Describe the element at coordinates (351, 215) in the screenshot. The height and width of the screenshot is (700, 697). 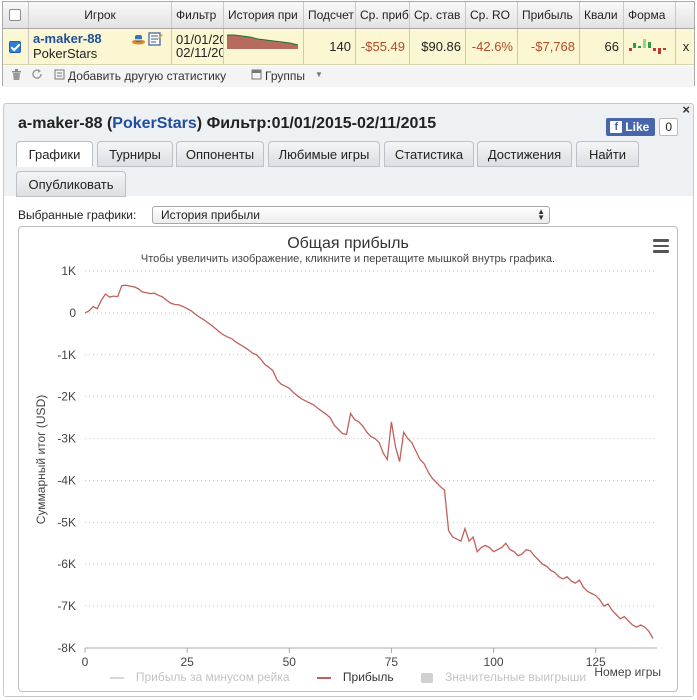
I see `chart-selector: История прибыли ▲ ▼` at that location.